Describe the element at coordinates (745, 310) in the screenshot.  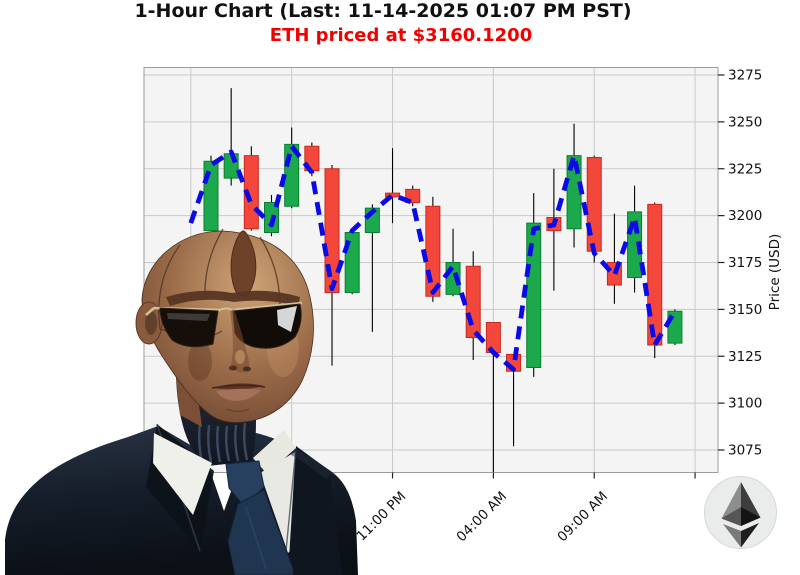
I see `y-tick-label: 3150` at that location.